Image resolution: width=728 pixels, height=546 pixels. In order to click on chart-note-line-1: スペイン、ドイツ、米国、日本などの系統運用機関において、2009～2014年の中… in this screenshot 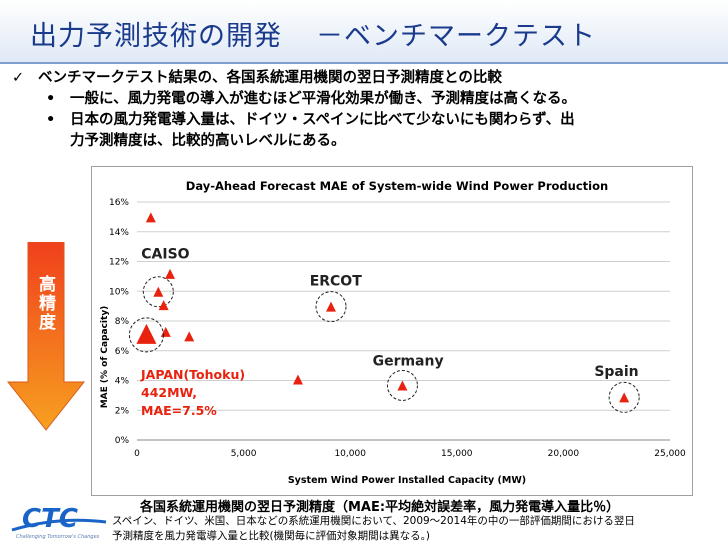, I will do `click(373, 521)`.